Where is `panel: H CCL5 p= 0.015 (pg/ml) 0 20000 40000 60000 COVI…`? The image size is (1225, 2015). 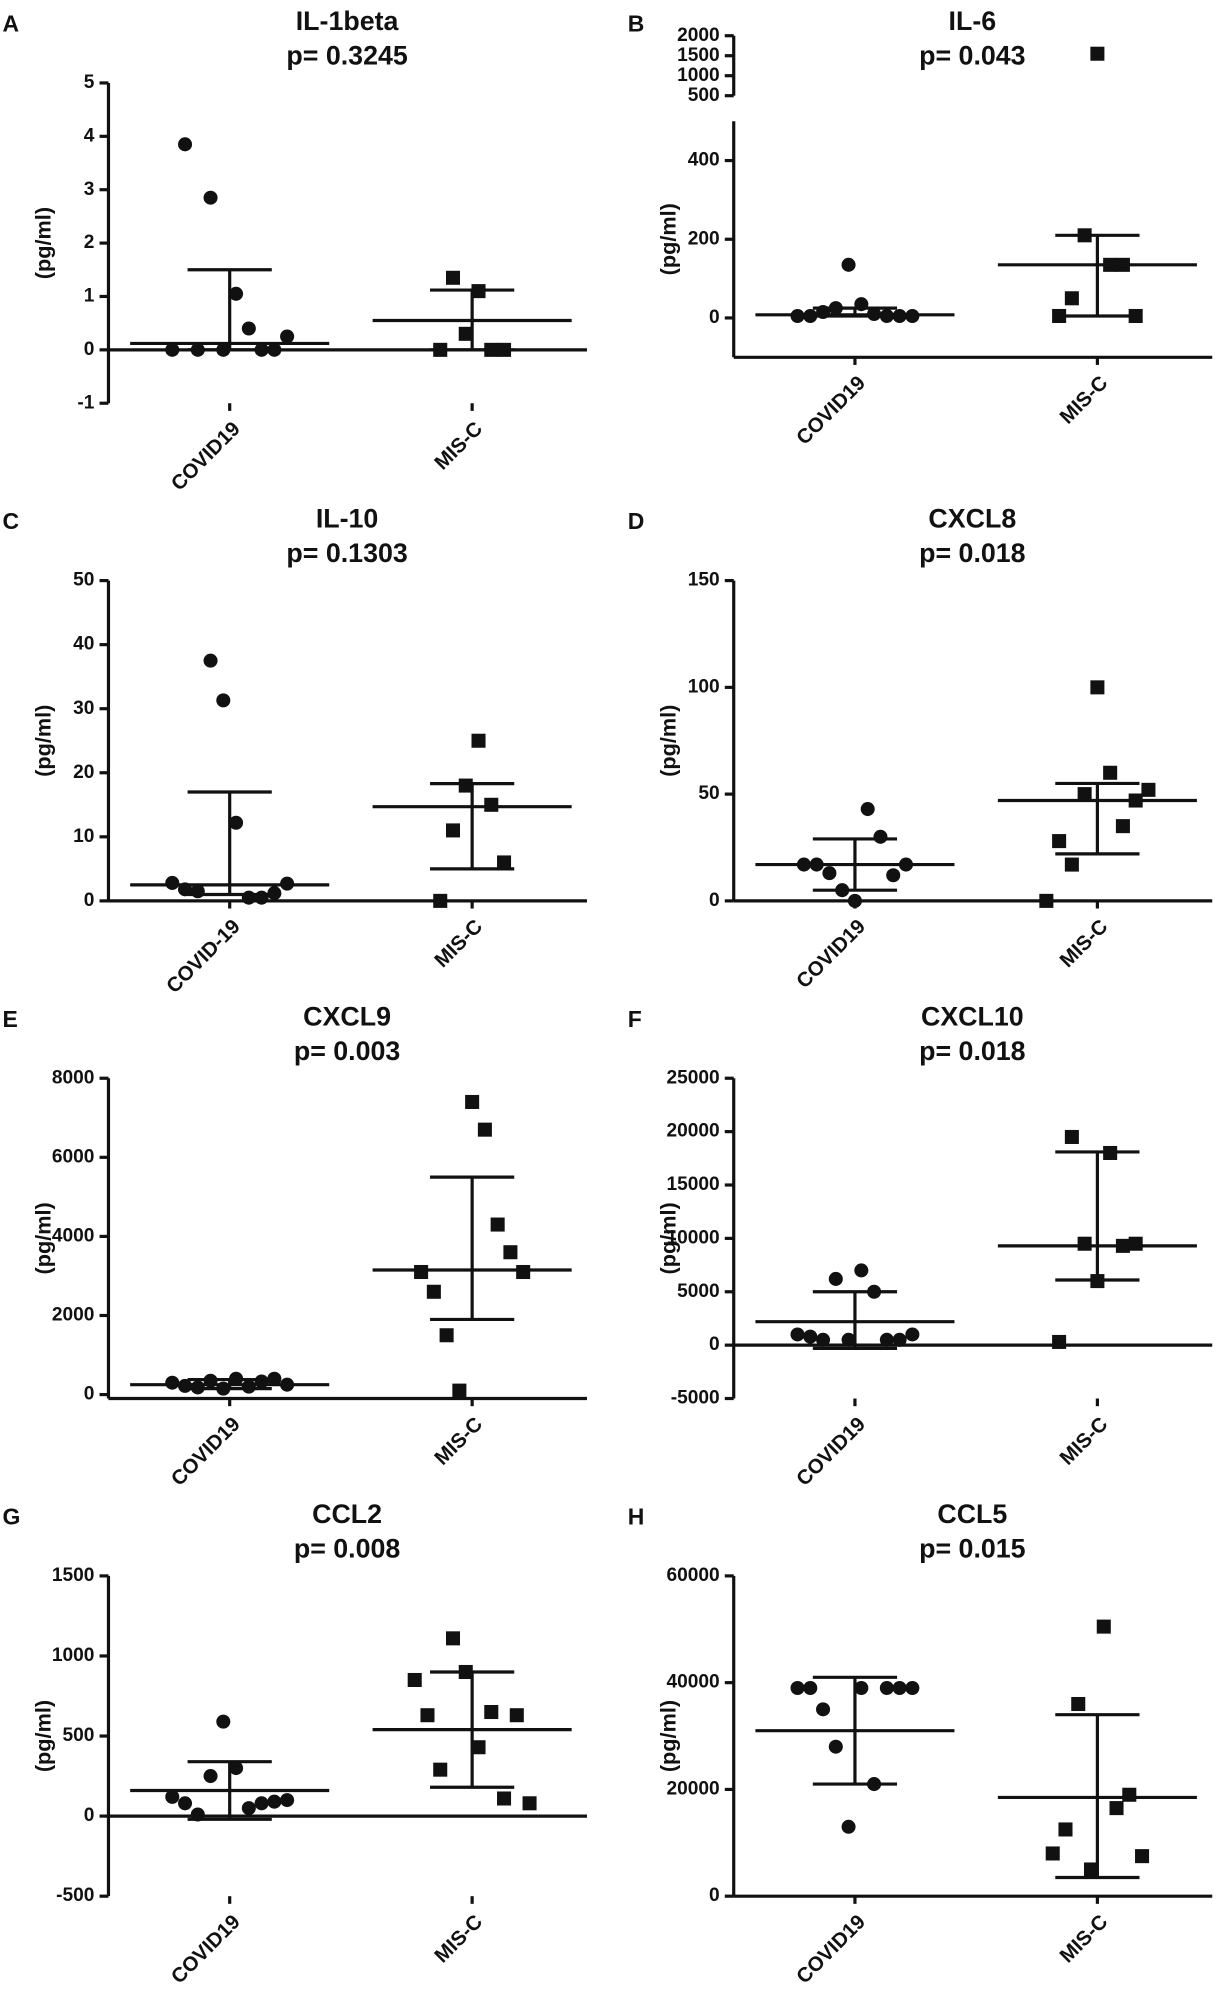 panel: H CCL5 p= 0.015 (pg/ml) 0 20000 40000 60000 COVI… is located at coordinates (920, 1743).